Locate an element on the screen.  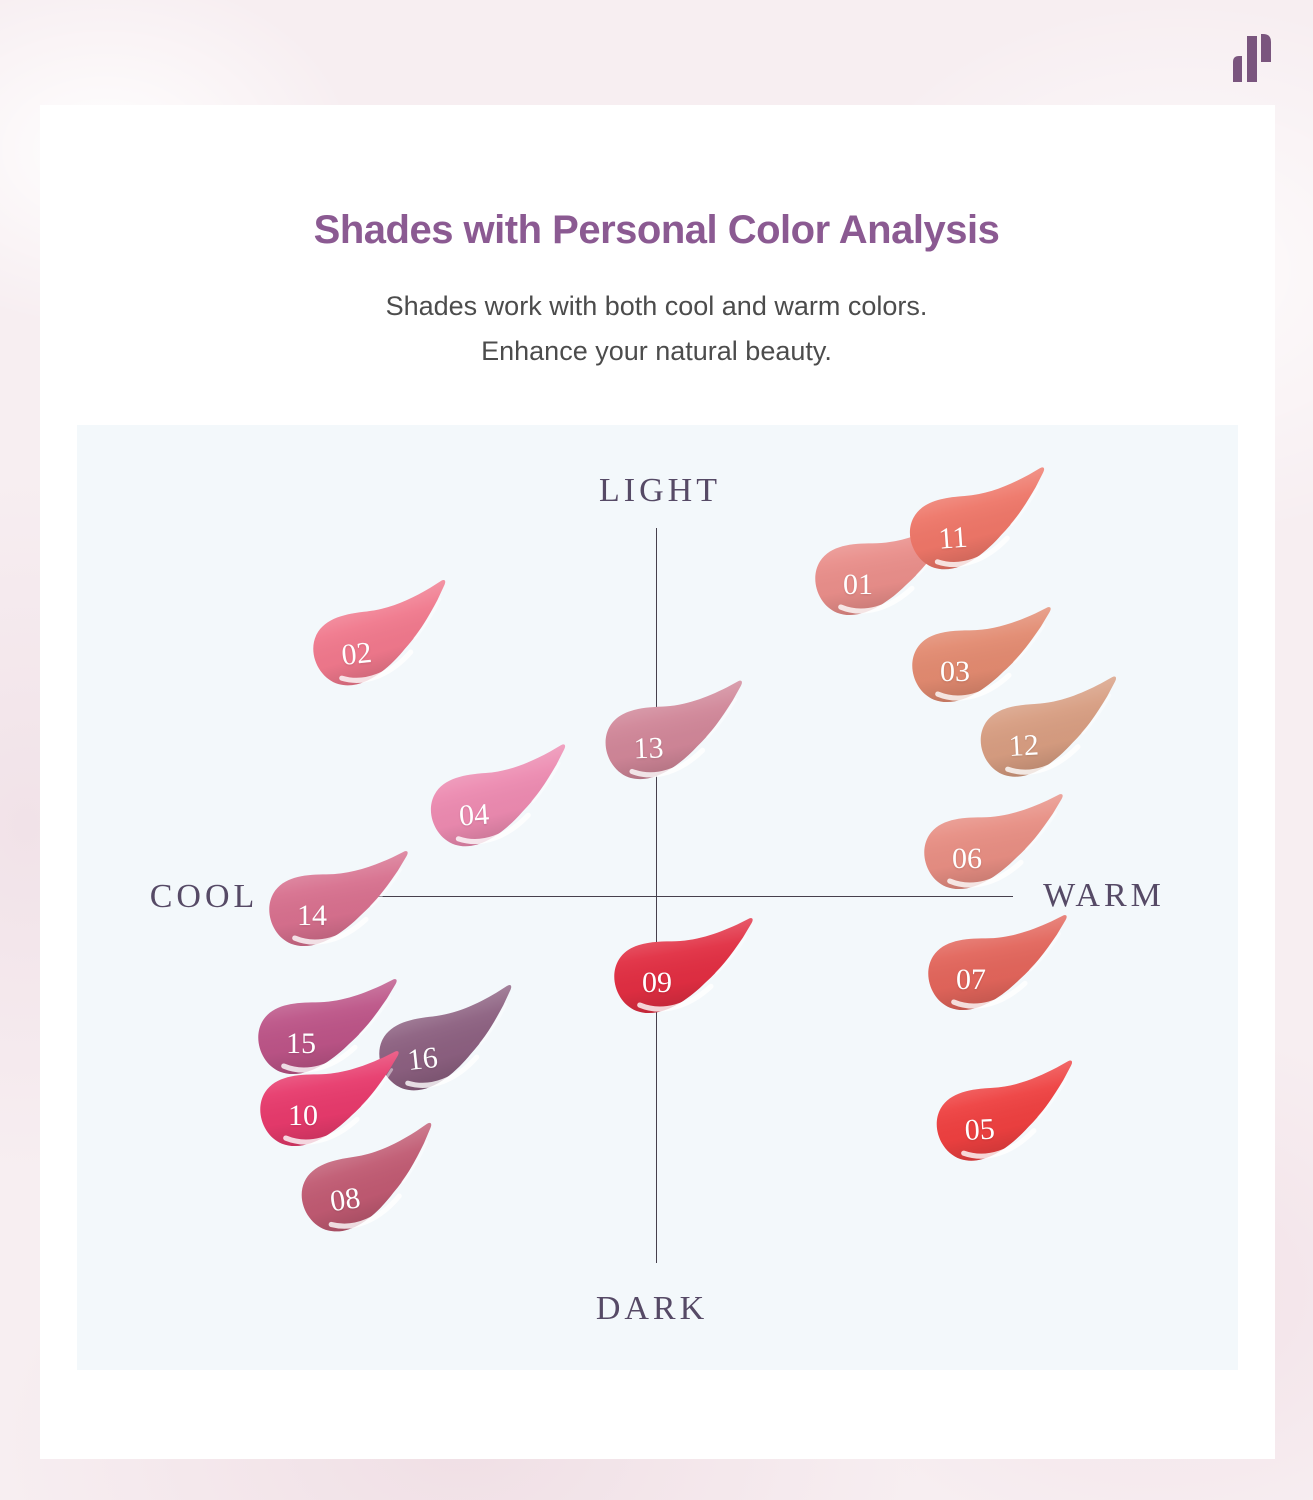
shade-swatch-08: 08 is located at coordinates (366, 1182).